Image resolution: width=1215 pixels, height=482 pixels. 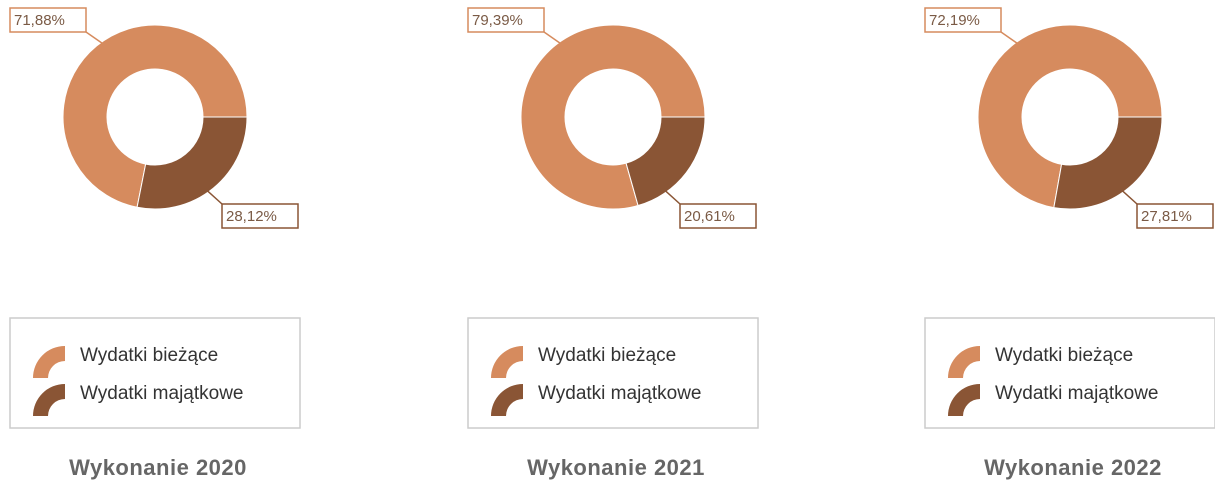 What do you see at coordinates (709, 216) in the screenshot?
I see `data-label: 20,61%` at bounding box center [709, 216].